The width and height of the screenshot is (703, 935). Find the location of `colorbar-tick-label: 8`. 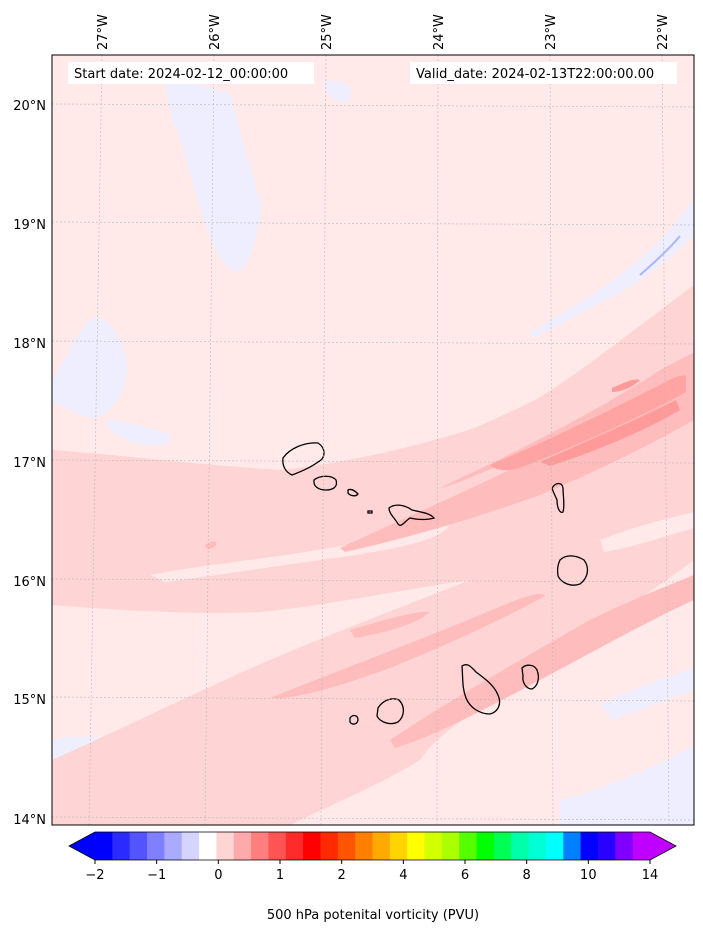

colorbar-tick-label: 8 is located at coordinates (527, 875).